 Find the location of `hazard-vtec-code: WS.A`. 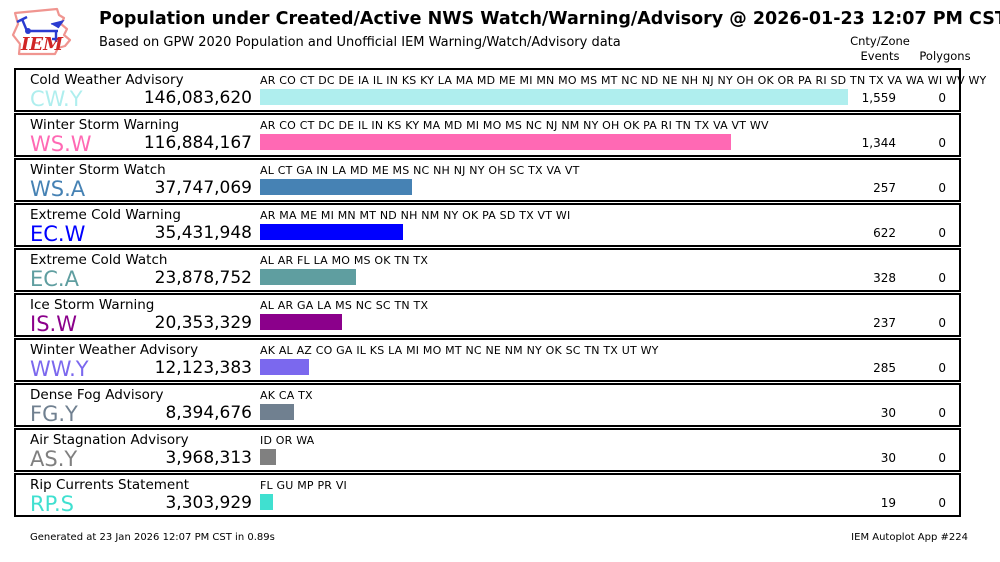

hazard-vtec-code: WS.A is located at coordinates (58, 189).